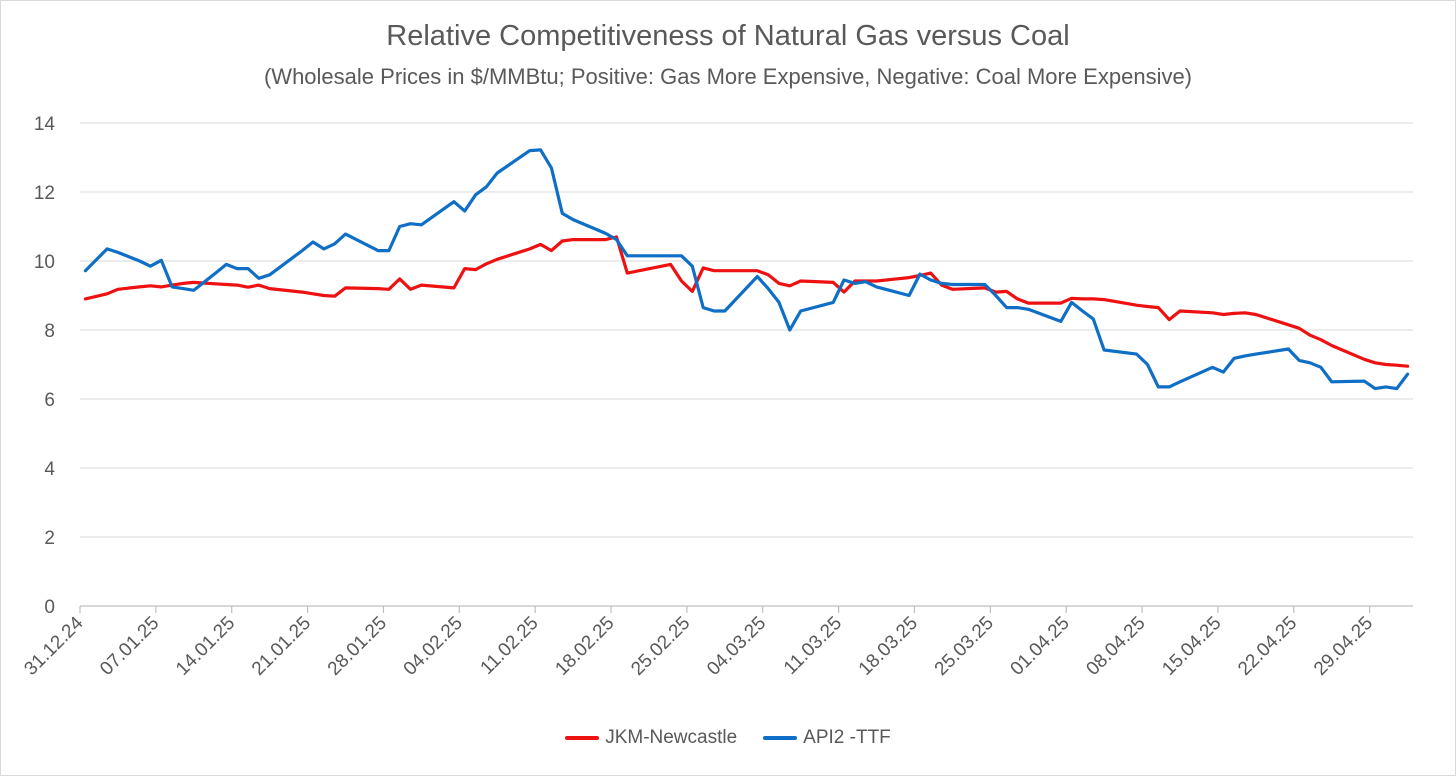  I want to click on x-tick-label: 25.03.25, so click(964, 646).